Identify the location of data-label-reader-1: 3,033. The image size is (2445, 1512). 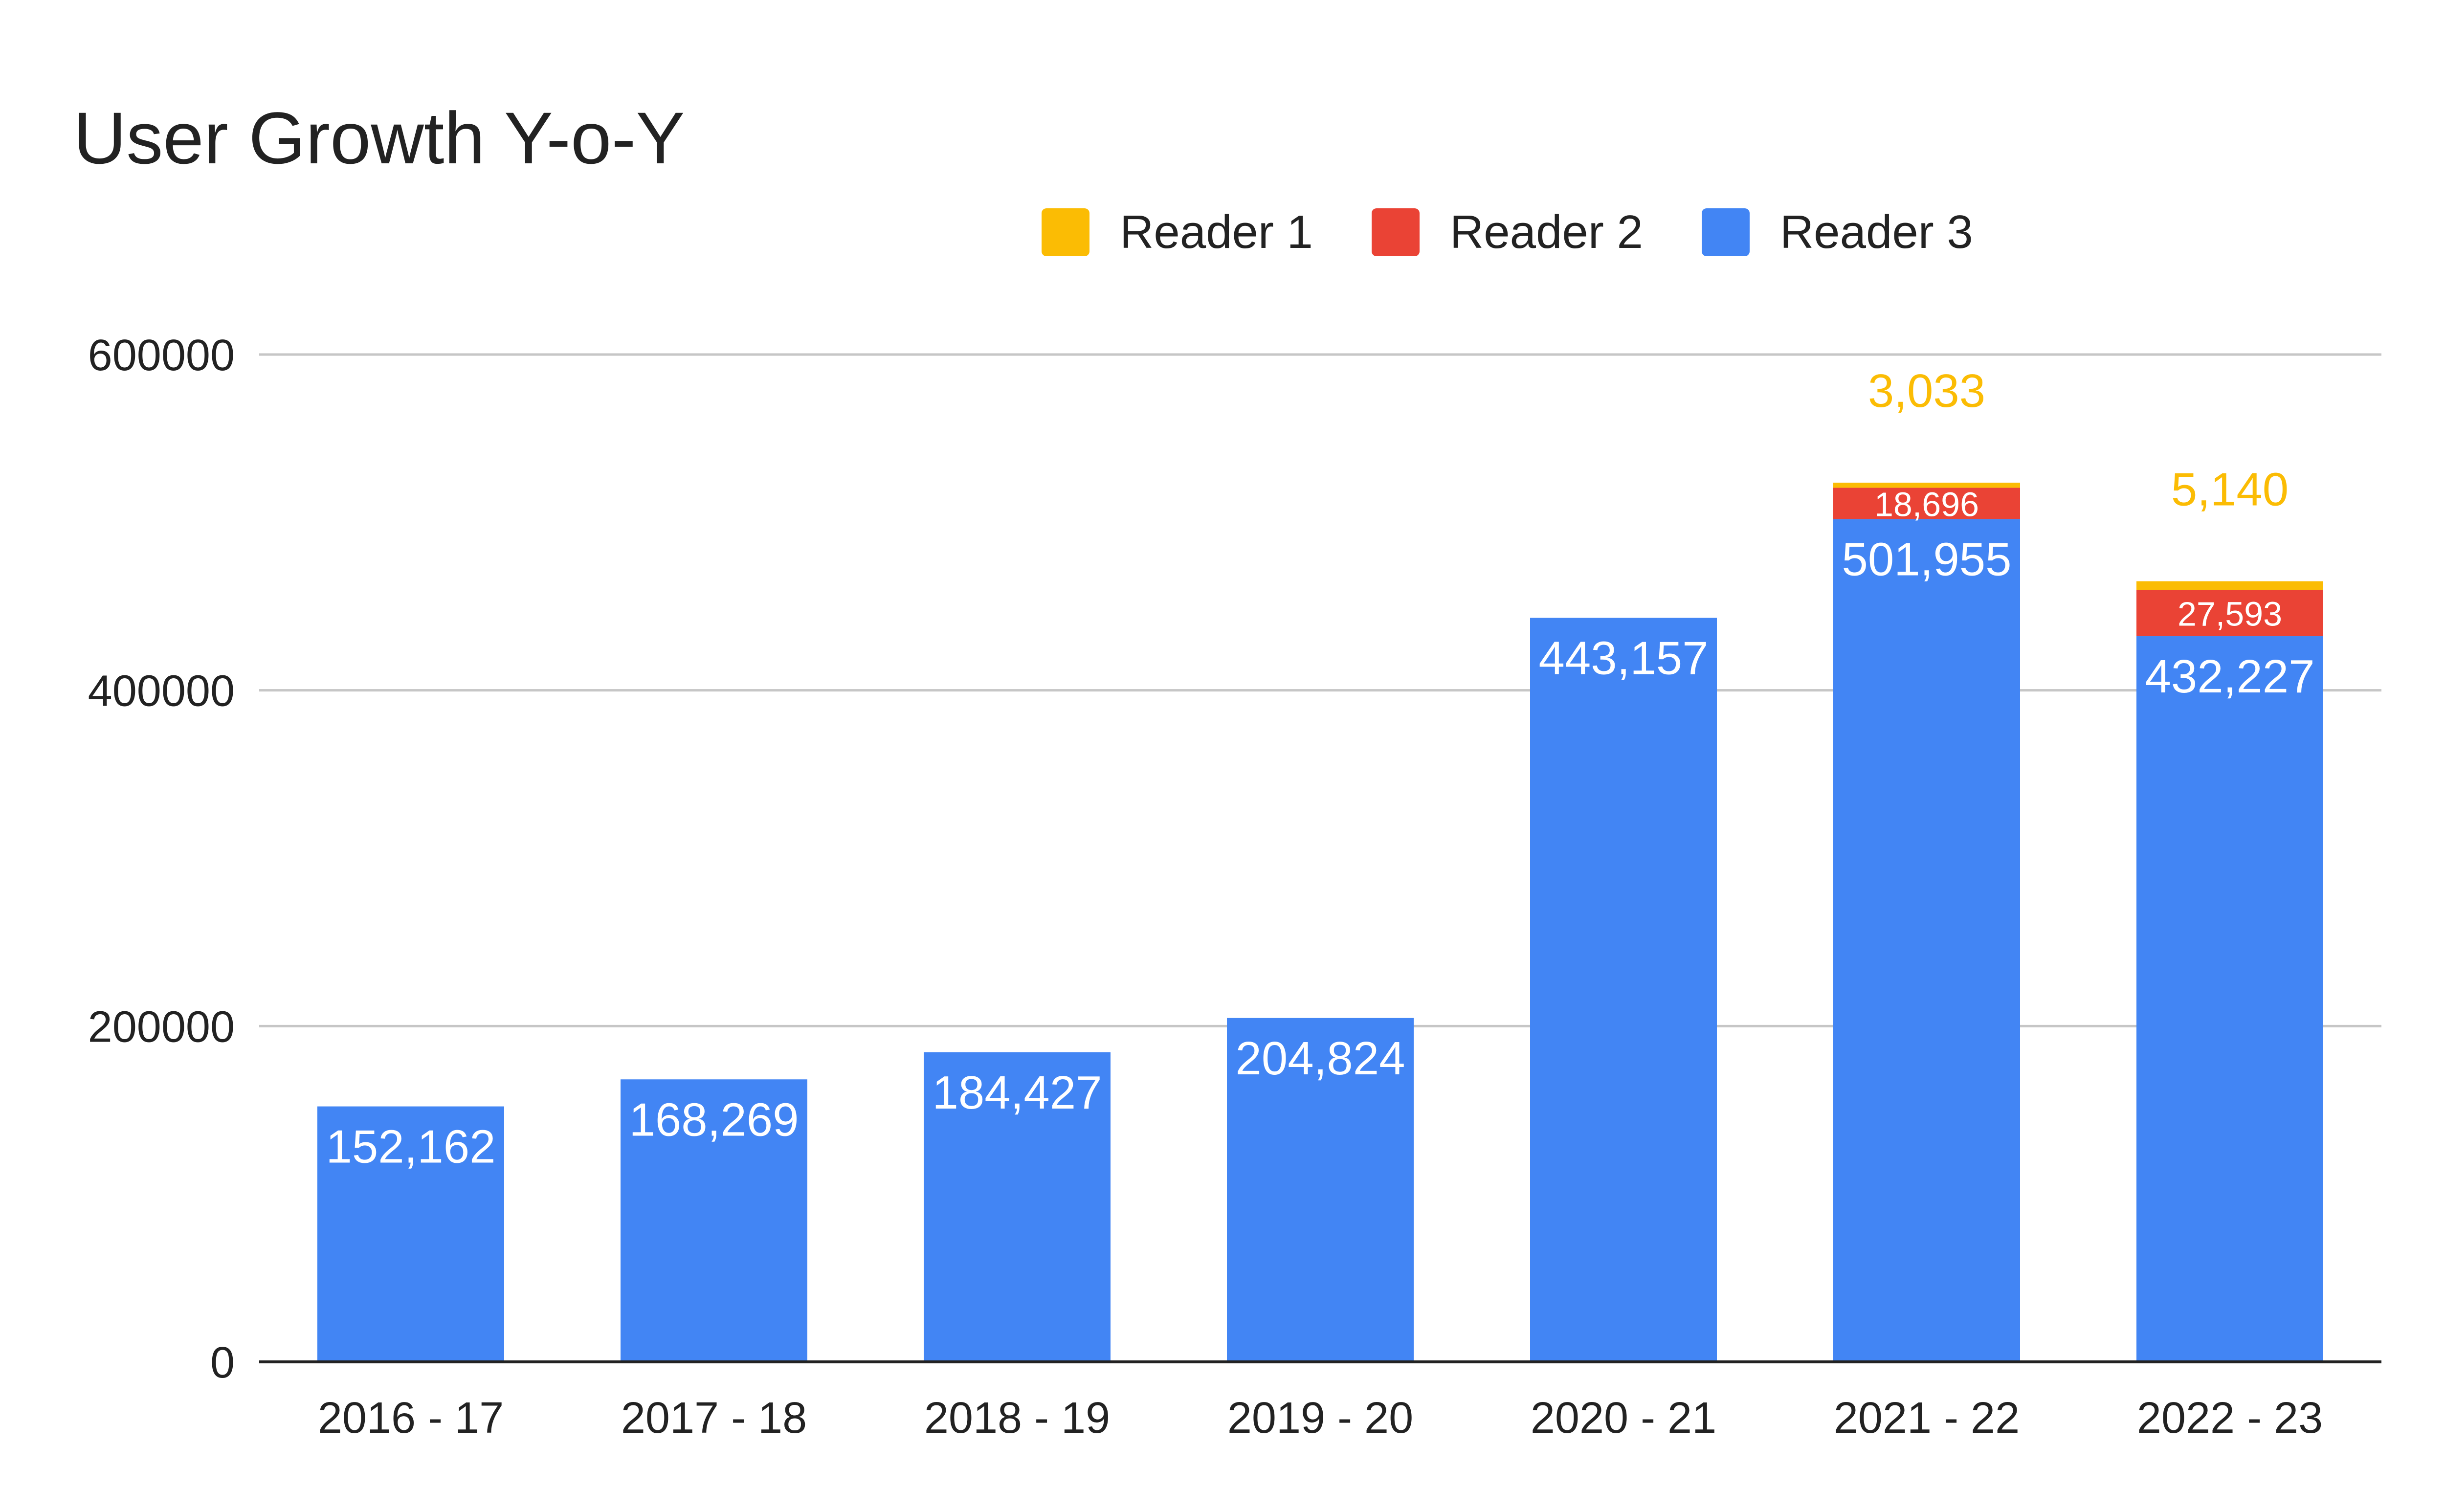
(1926, 391).